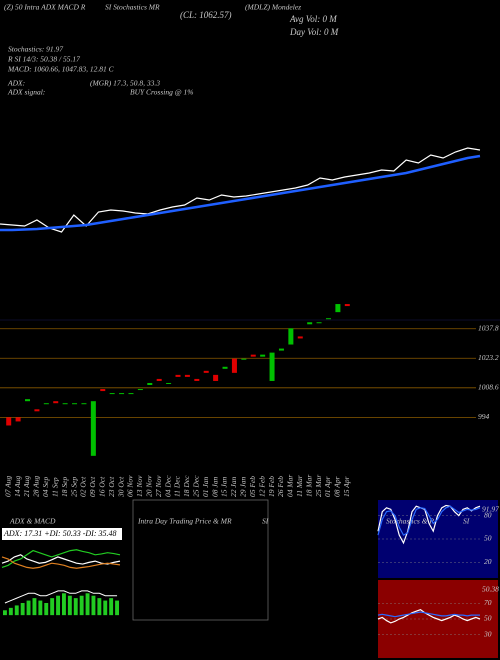 Image resolution: width=500 pixels, height=660 pixels. What do you see at coordinates (488, 357) in the screenshot?
I see `y-tick-label: 1023.2` at bounding box center [488, 357].